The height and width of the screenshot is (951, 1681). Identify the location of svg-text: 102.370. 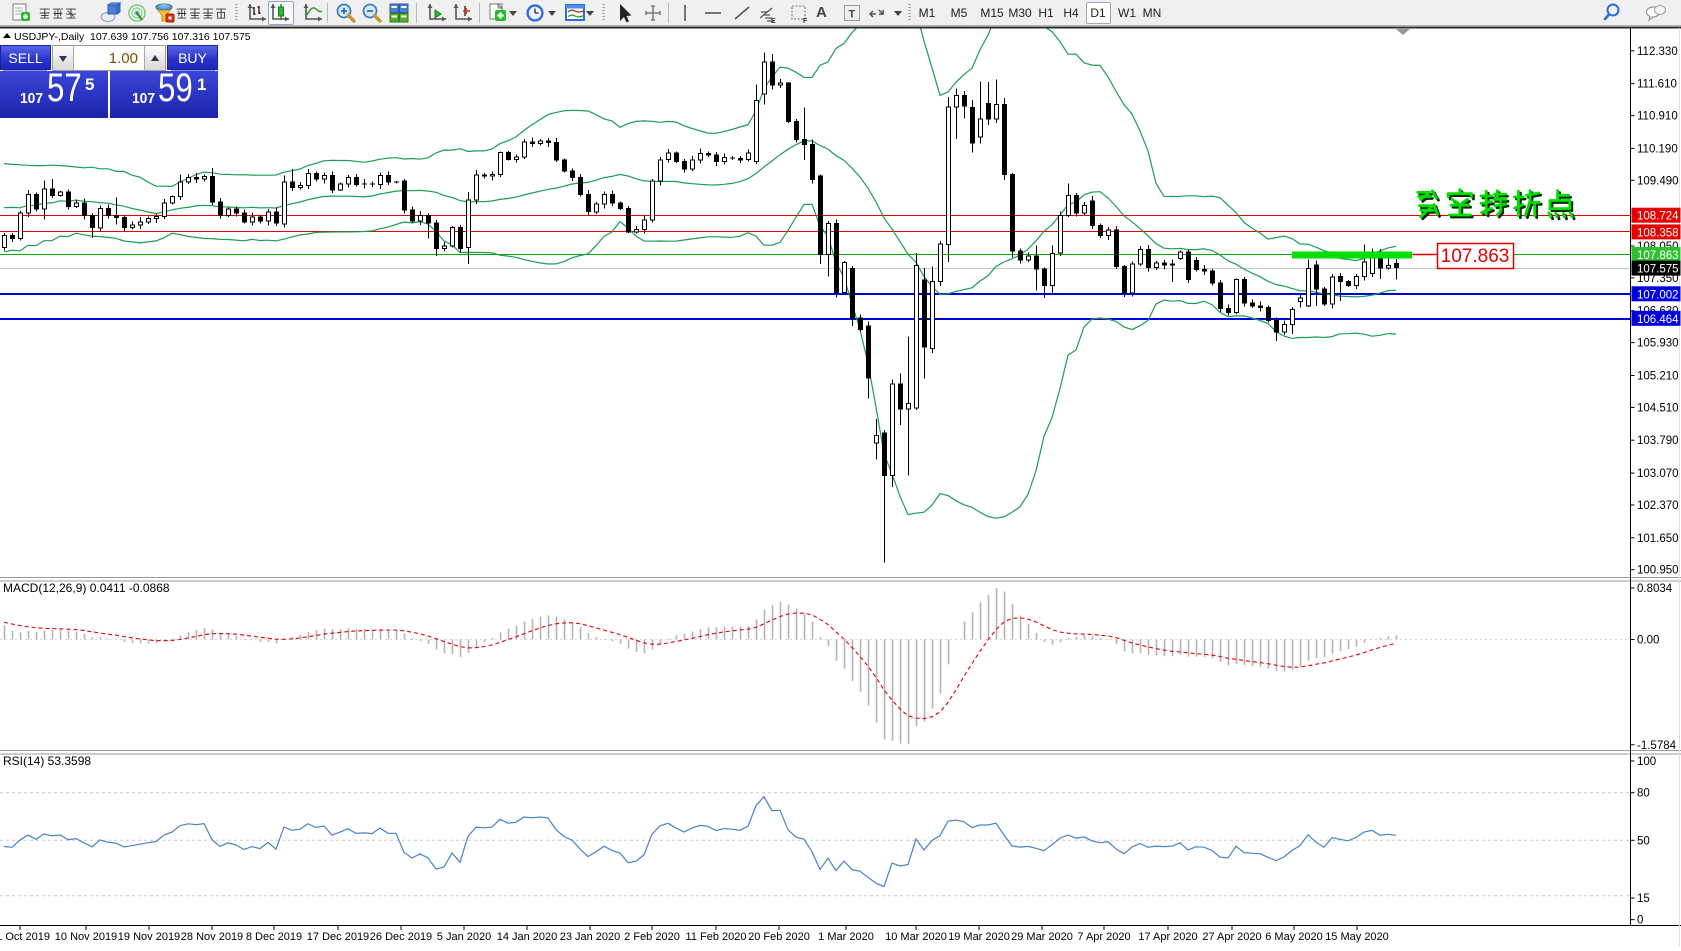
(1658, 506).